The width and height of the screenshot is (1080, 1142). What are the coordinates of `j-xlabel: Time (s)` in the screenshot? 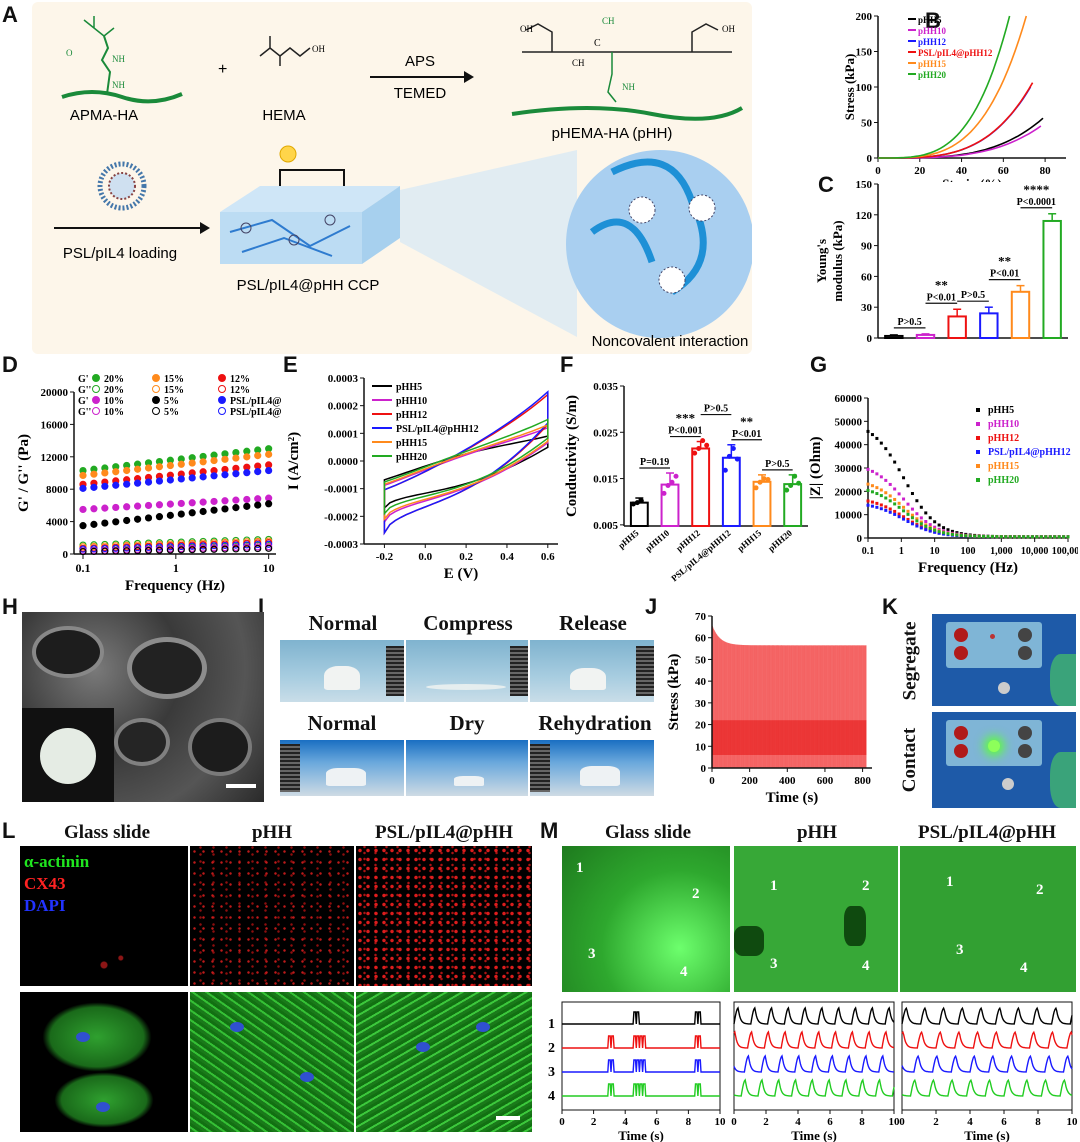 It's located at (792, 798).